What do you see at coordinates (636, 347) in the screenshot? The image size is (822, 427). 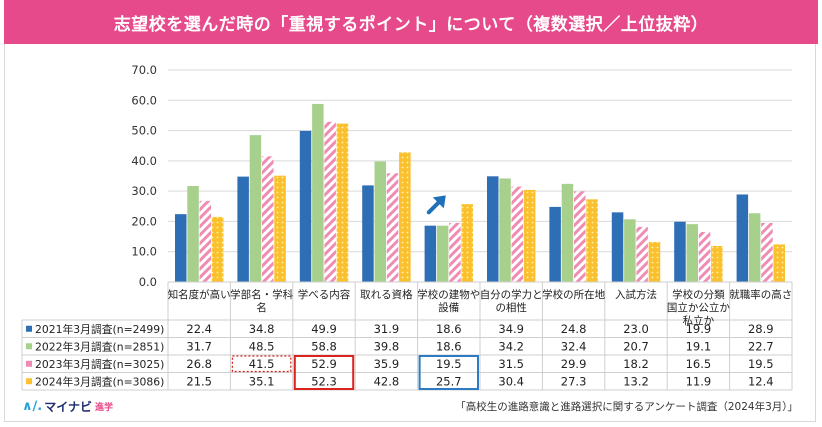 I see `data-value-label: 20.7` at bounding box center [636, 347].